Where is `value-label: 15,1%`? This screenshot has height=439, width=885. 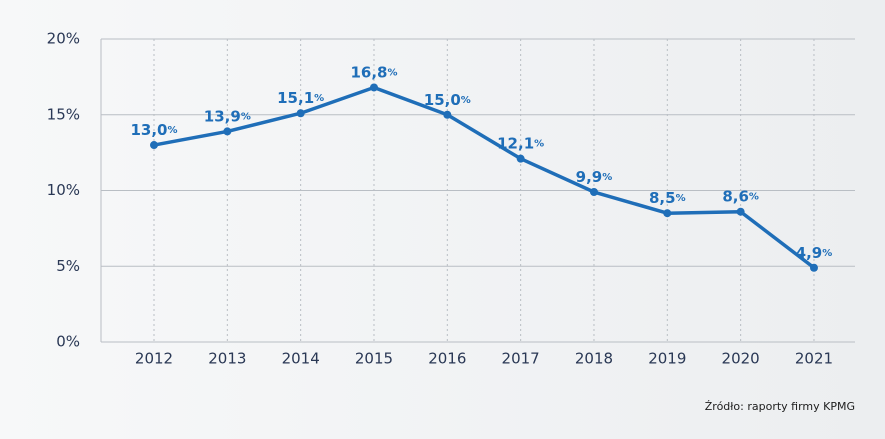
value-label: 15,1% is located at coordinates (300, 98).